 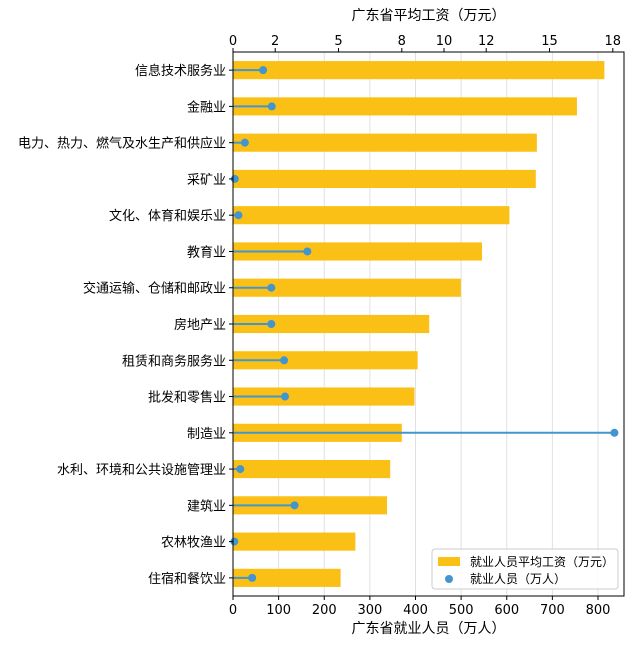 I want to click on top-tick-label: 8, so click(x=402, y=41).